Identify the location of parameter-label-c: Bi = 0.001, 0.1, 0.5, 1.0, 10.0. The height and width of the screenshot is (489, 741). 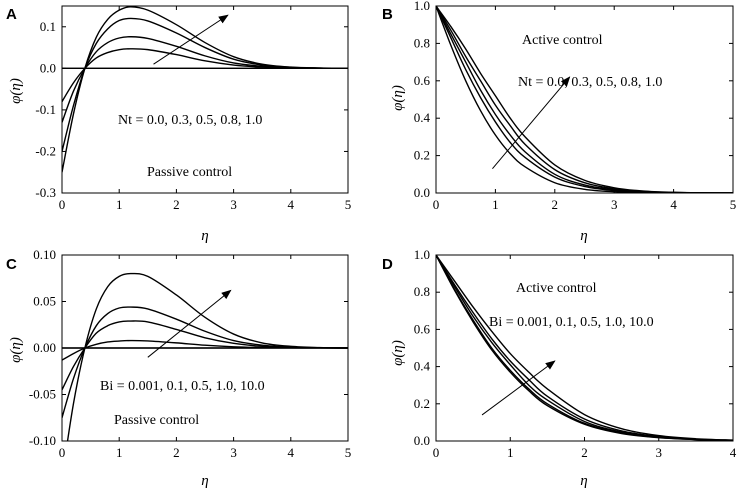
(182, 386).